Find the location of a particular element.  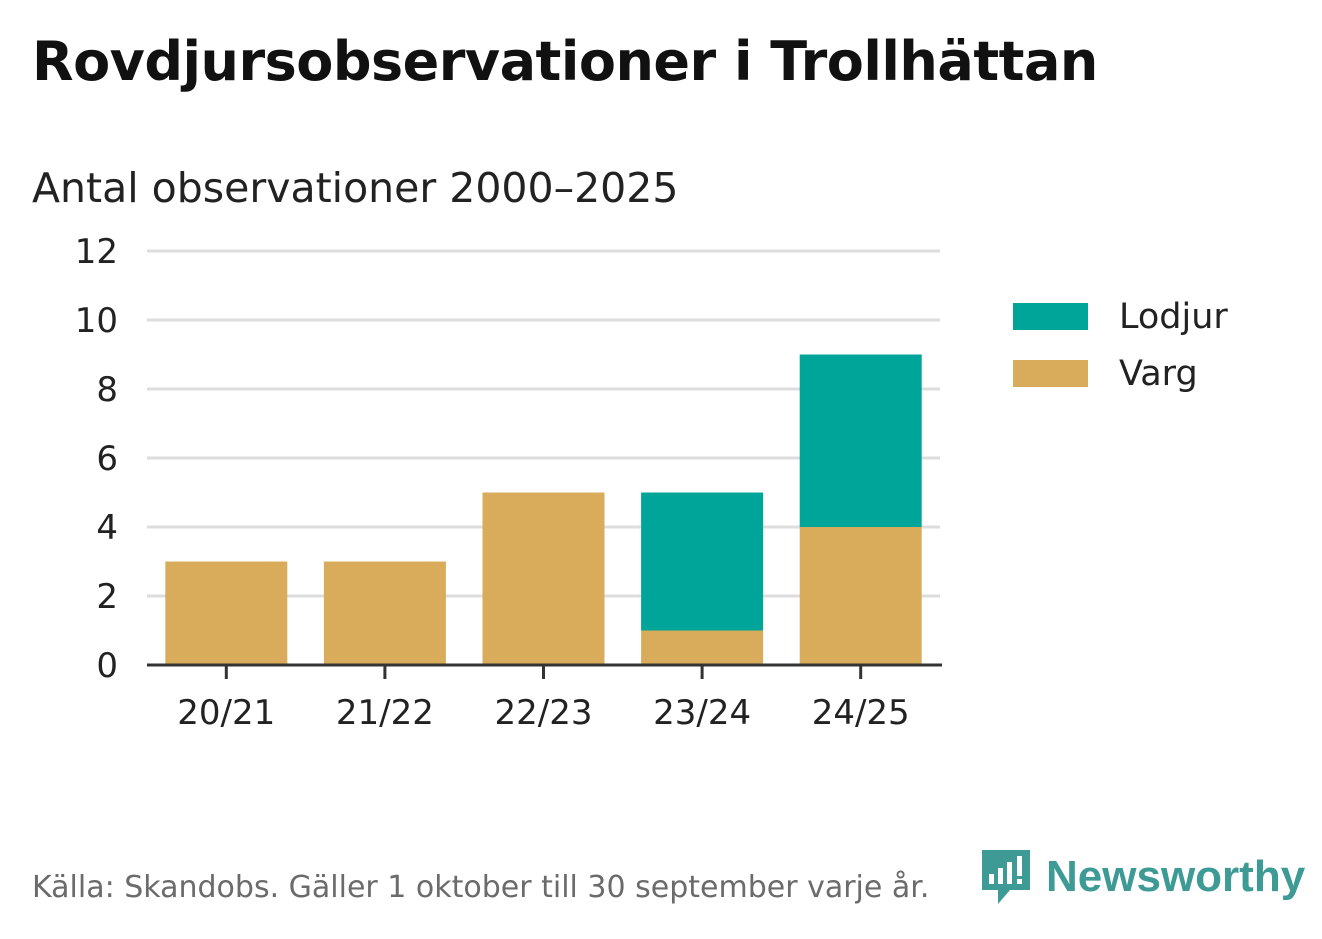

y-axis-ticks: 0 2 4 6 8 10 12 is located at coordinates (96, 459).